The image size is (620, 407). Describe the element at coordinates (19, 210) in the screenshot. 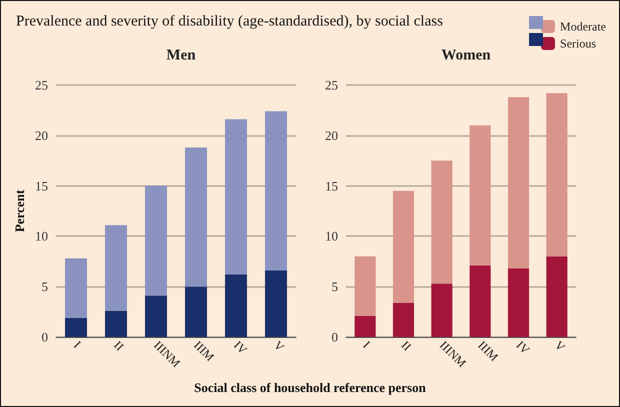

I see `y-axis-title: Percent` at that location.